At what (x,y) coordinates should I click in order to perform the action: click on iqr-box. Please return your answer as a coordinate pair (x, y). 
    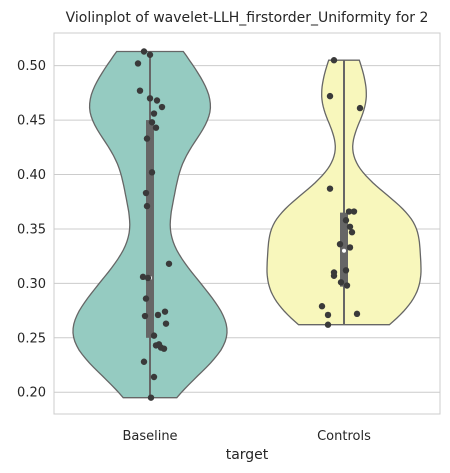
    Looking at the image, I should click on (150, 229).